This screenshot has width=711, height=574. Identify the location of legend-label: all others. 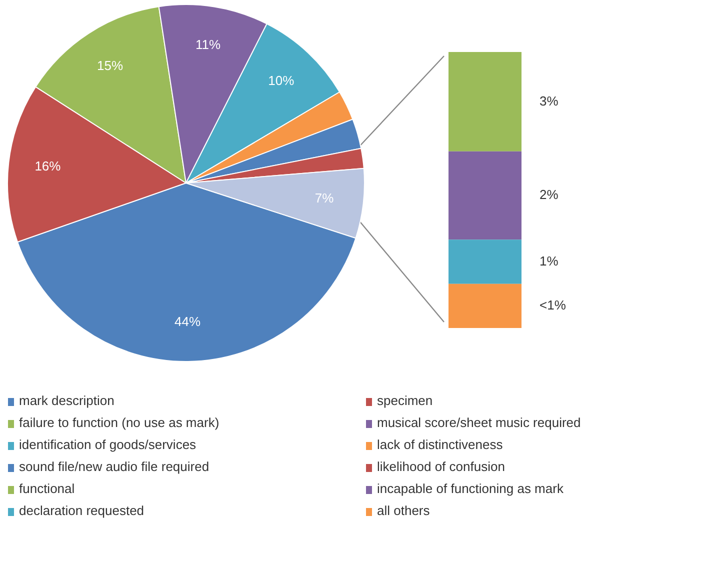
(403, 510).